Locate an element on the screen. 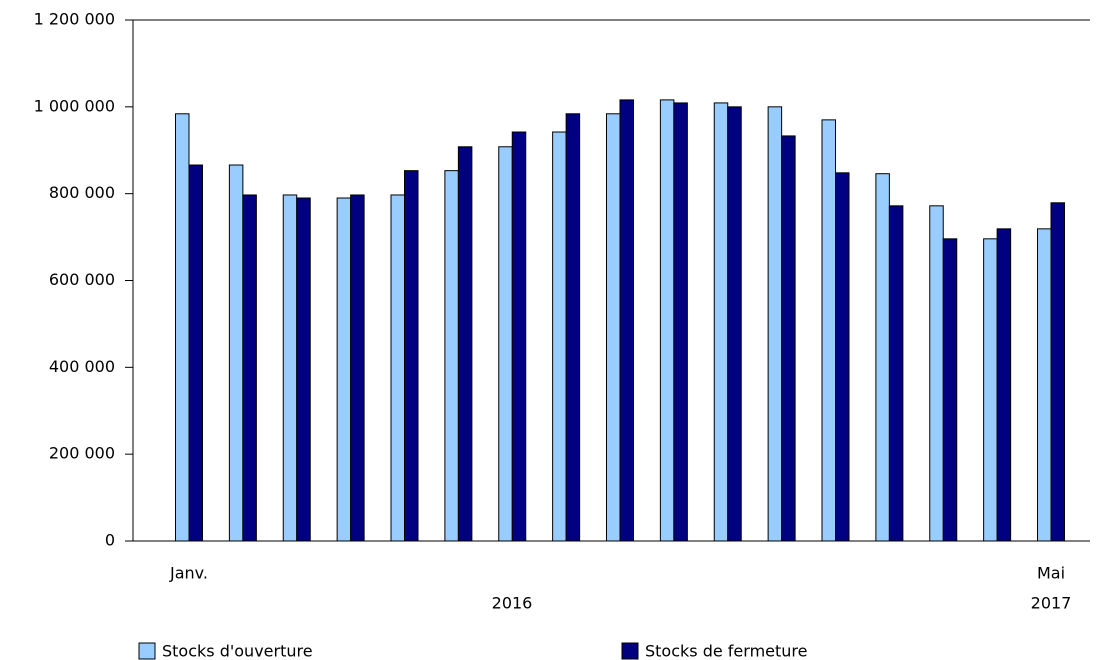 This screenshot has height=660, width=1097. legend-label: Stocks de fermeture is located at coordinates (726, 651).